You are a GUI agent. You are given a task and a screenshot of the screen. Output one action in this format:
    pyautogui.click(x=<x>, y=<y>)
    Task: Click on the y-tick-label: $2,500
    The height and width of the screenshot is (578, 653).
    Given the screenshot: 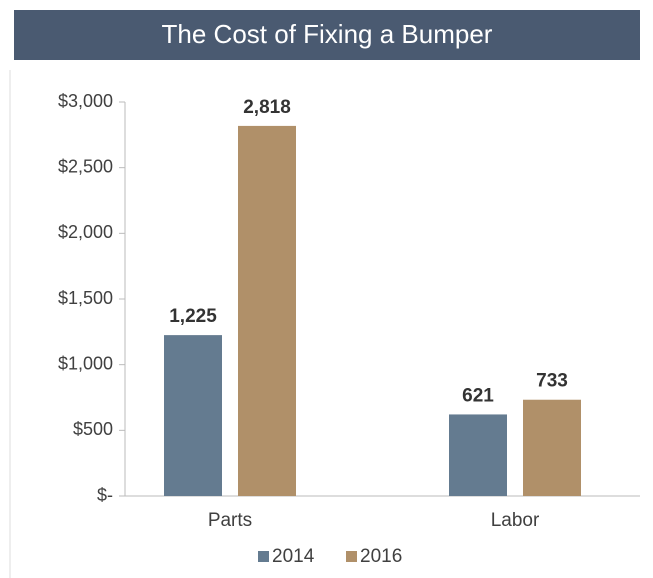 What is the action you would take?
    pyautogui.click(x=85, y=166)
    